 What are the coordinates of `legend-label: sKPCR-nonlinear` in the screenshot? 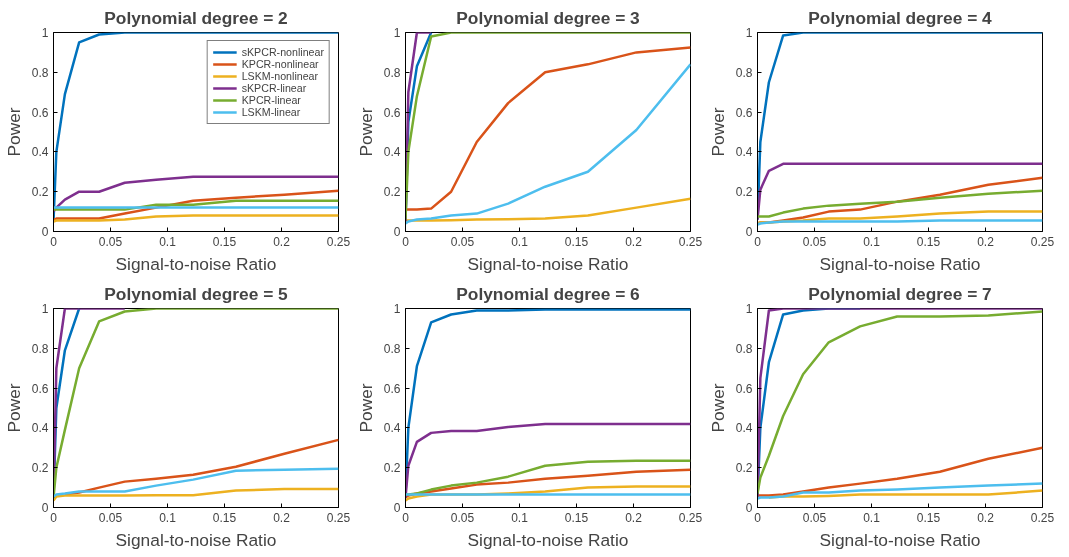 It's located at (282, 52).